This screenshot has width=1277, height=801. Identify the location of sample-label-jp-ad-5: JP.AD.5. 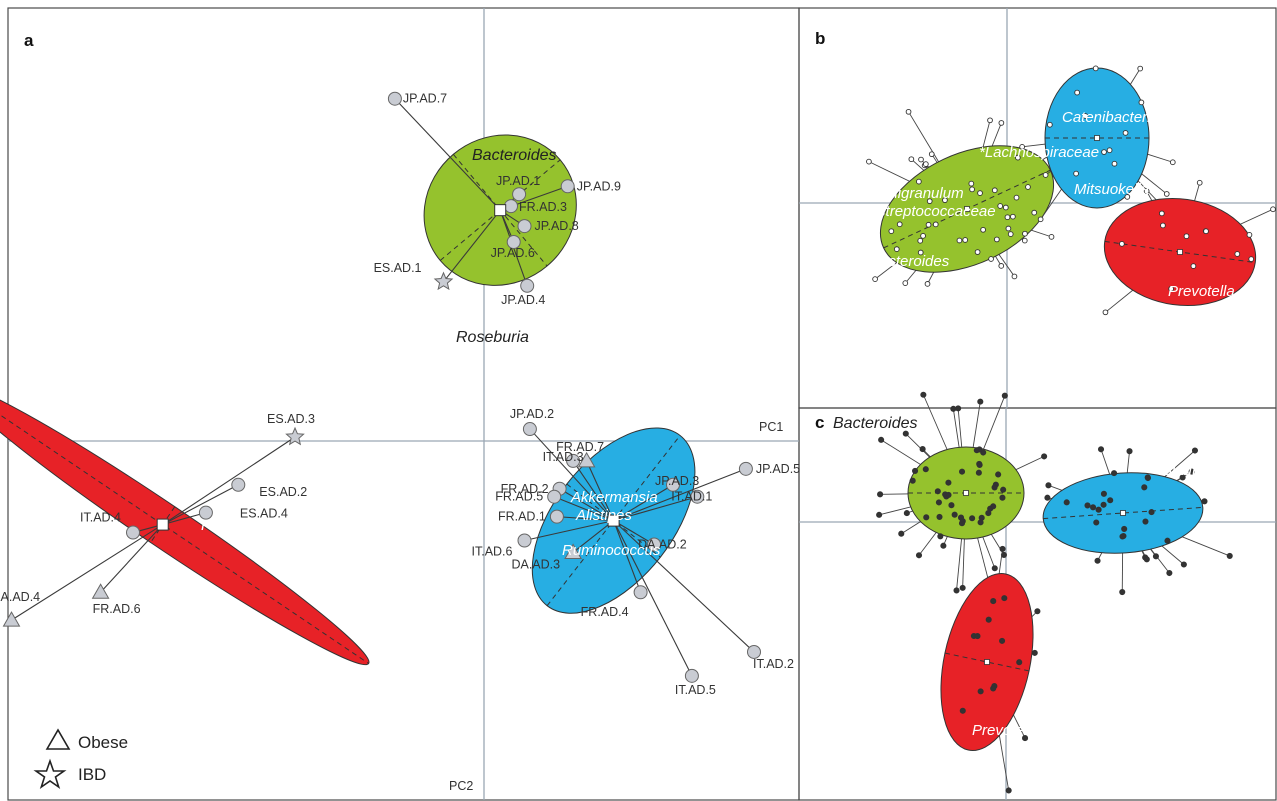
(778, 469).